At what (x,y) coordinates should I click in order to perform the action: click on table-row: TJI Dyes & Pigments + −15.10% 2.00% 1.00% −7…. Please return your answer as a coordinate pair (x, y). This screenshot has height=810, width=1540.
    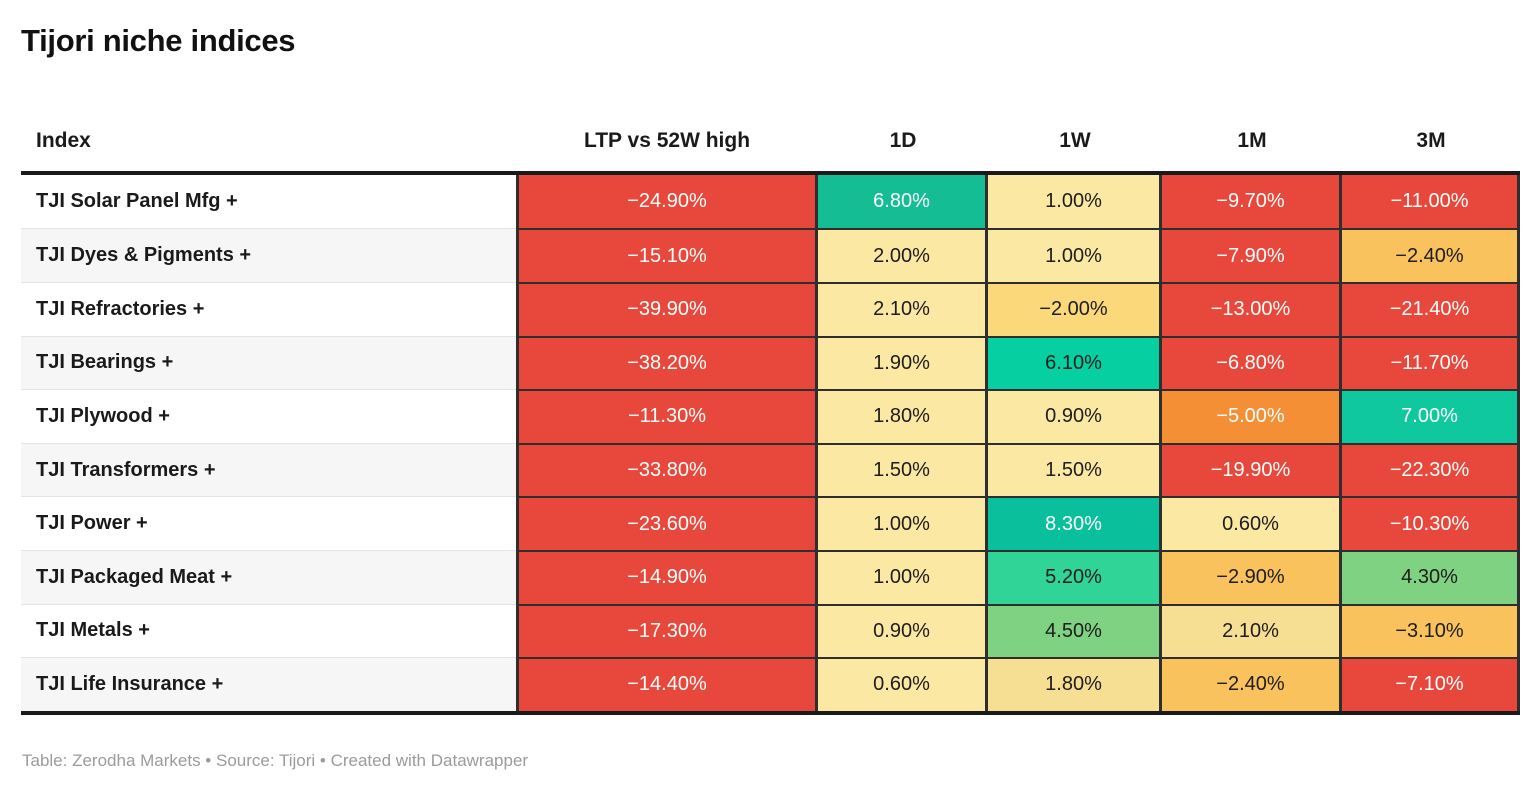
    Looking at the image, I should click on (770, 255).